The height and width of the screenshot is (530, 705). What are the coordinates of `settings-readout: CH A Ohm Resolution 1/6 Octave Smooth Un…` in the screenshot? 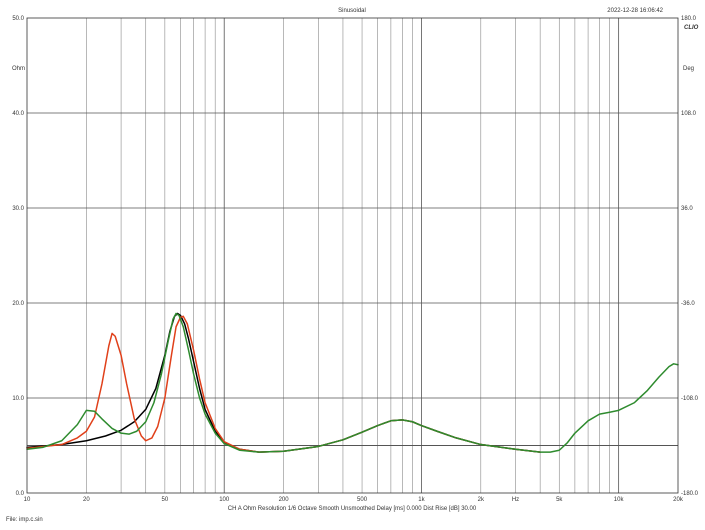 It's located at (352, 509).